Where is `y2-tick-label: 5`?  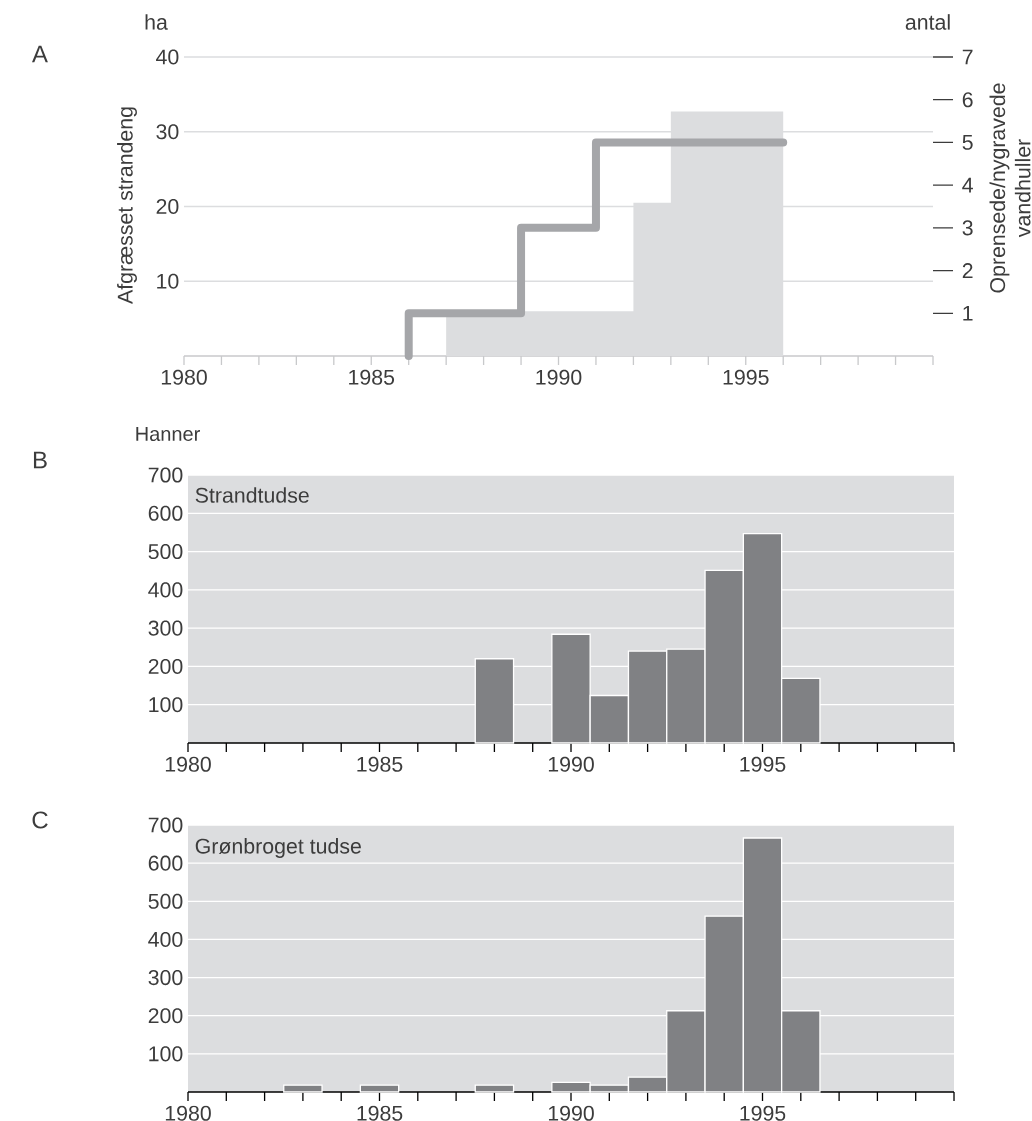 y2-tick-label: 5 is located at coordinates (967, 142).